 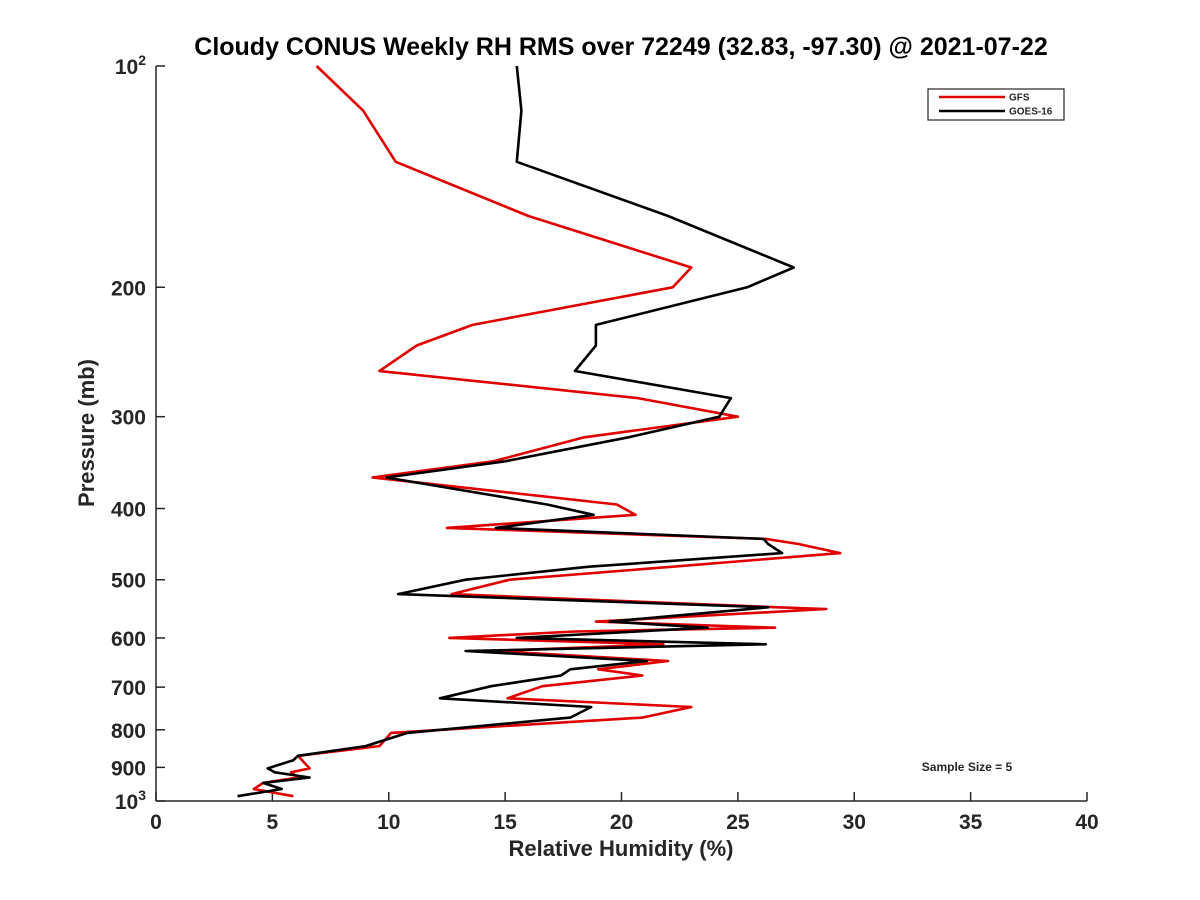 I want to click on y-tick-label: 700, so click(x=128, y=688).